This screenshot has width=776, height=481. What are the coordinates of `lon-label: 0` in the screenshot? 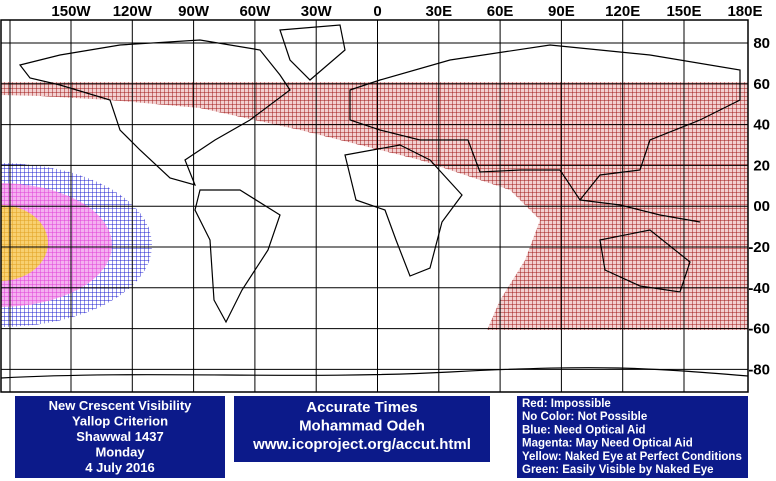 It's located at (377, 11).